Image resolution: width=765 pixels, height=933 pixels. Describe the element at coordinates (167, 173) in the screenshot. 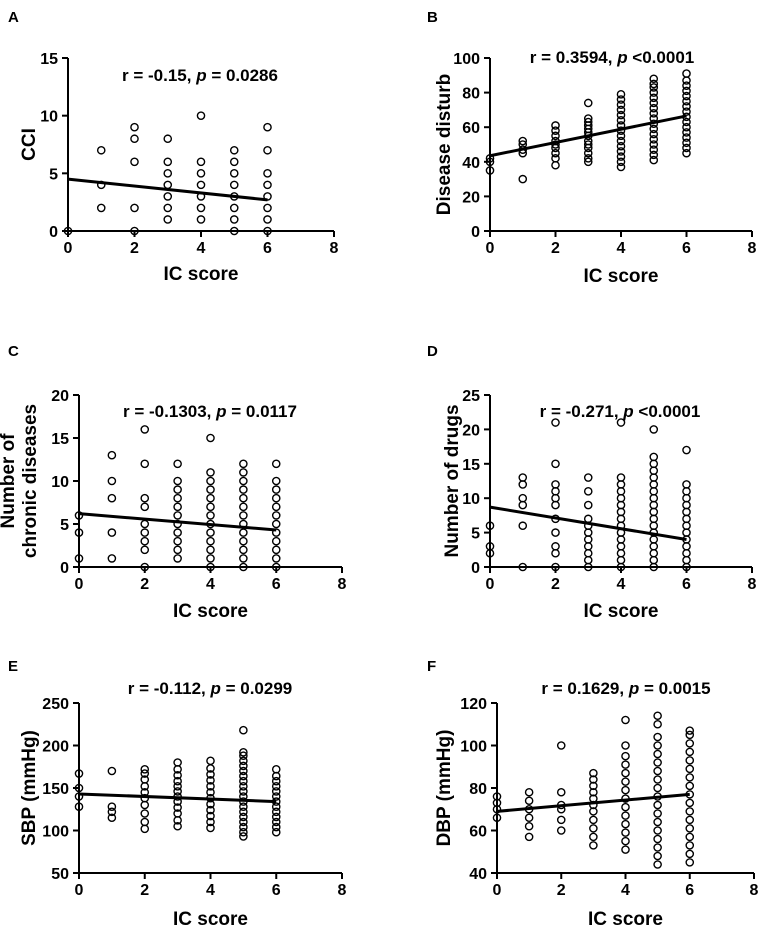

I see `data-points` at that location.